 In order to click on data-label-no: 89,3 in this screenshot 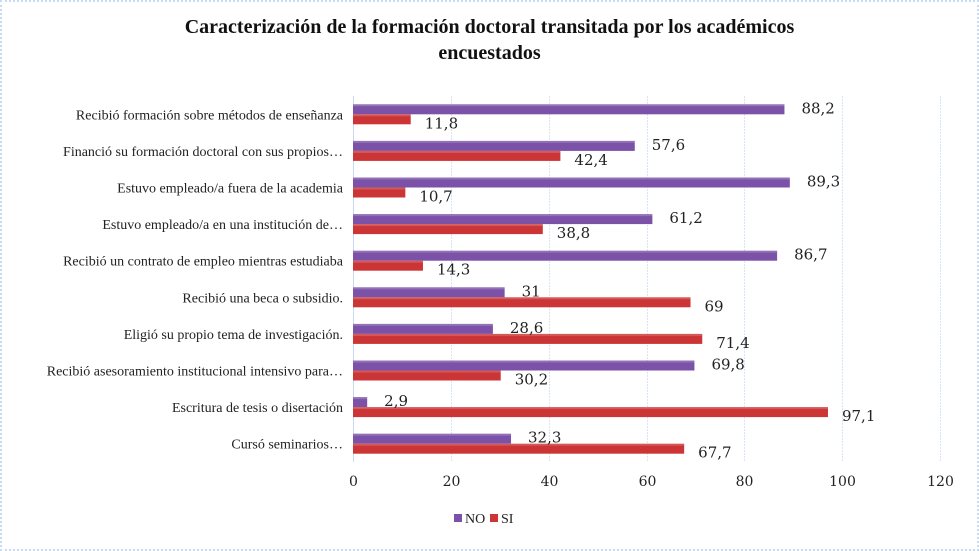, I will do `click(823, 182)`.